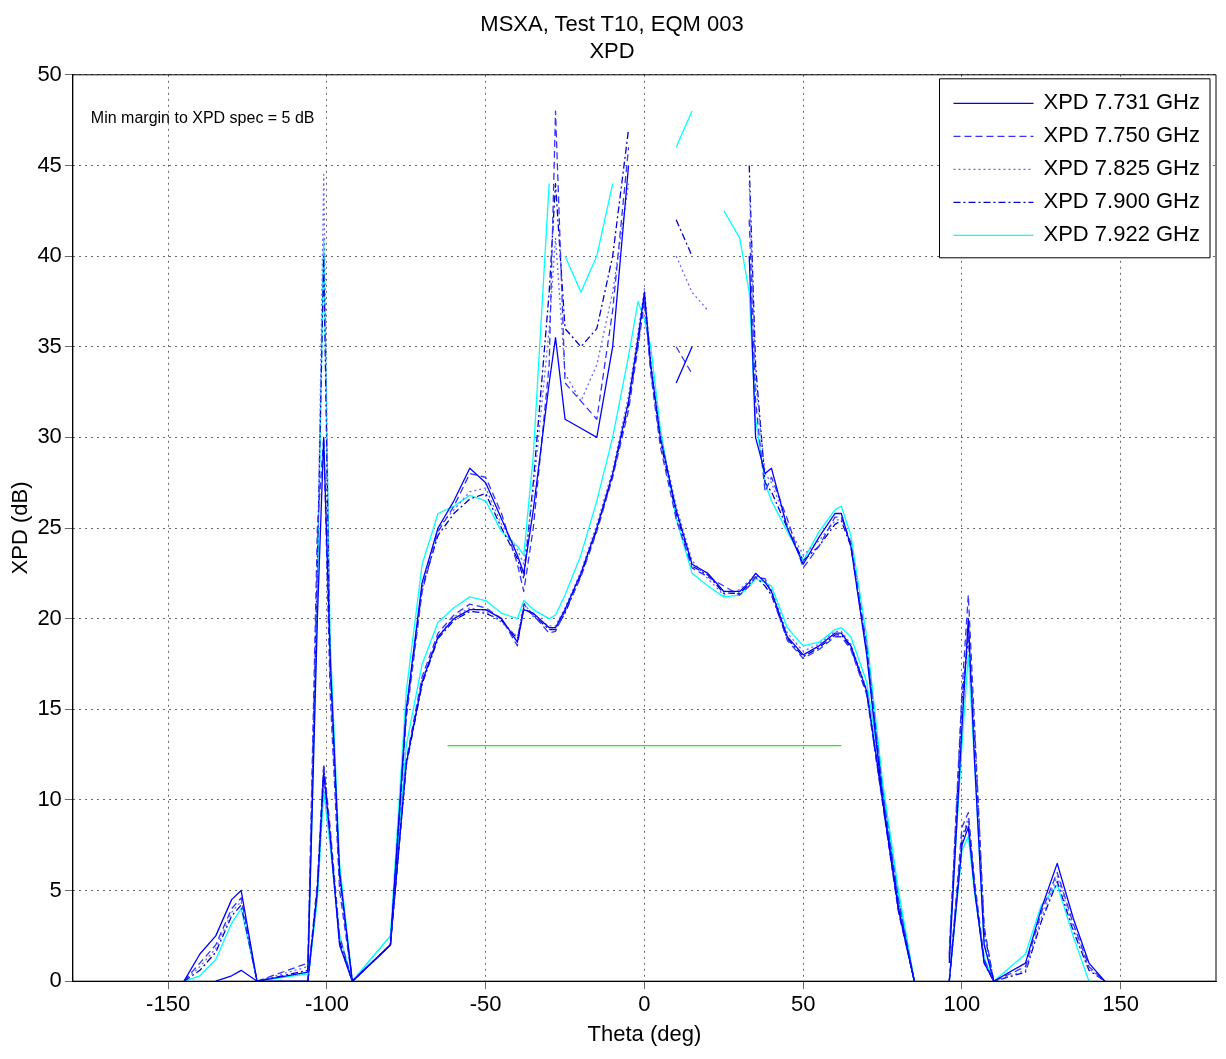 This screenshot has width=1226, height=1059. I want to click on y-tick-label: 15, so click(49, 708).